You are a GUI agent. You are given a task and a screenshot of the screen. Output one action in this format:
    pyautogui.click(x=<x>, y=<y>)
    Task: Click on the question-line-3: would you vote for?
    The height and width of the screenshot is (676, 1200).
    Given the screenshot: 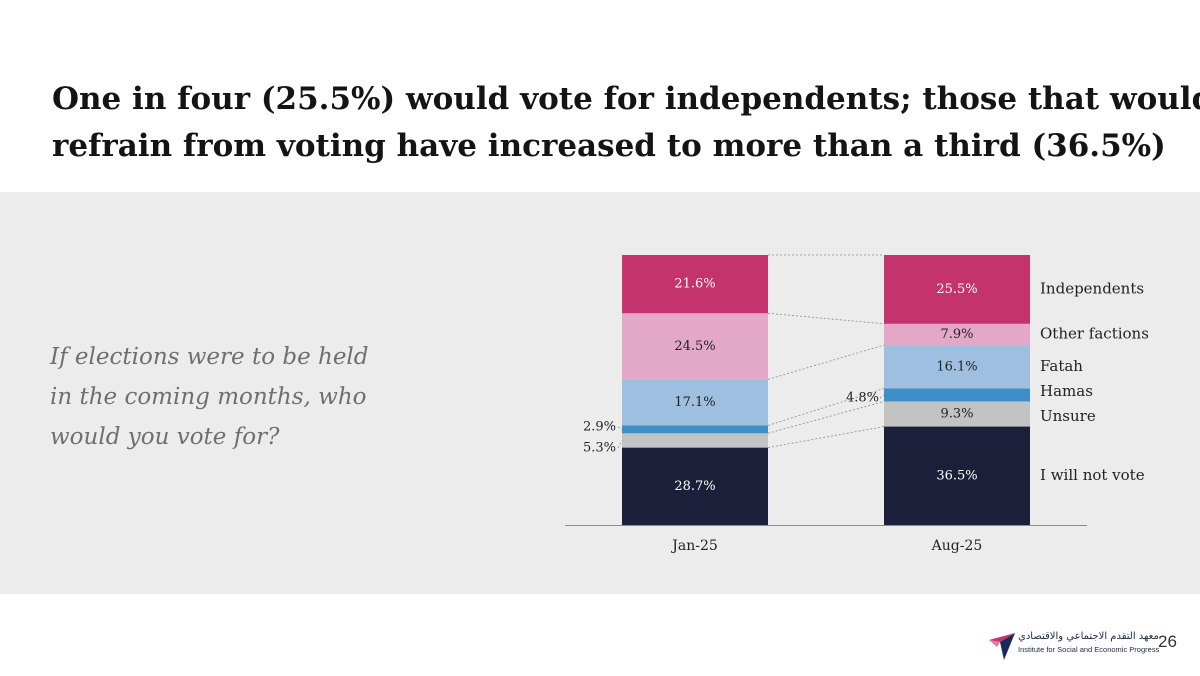 What is the action you would take?
    pyautogui.click(x=165, y=437)
    